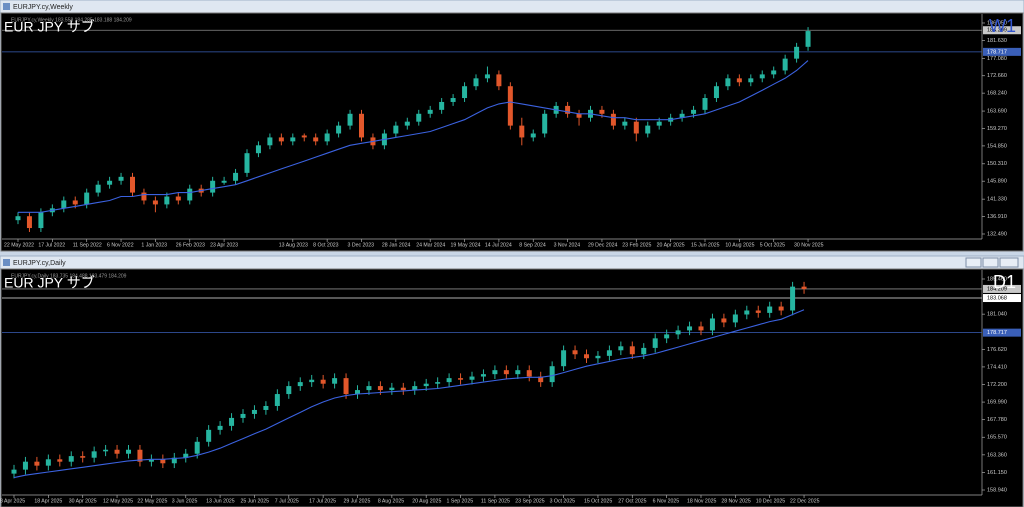 This screenshot has height=507, width=1024. What do you see at coordinates (997, 182) in the screenshot?
I see `y-tick-label: 145.890` at bounding box center [997, 182].